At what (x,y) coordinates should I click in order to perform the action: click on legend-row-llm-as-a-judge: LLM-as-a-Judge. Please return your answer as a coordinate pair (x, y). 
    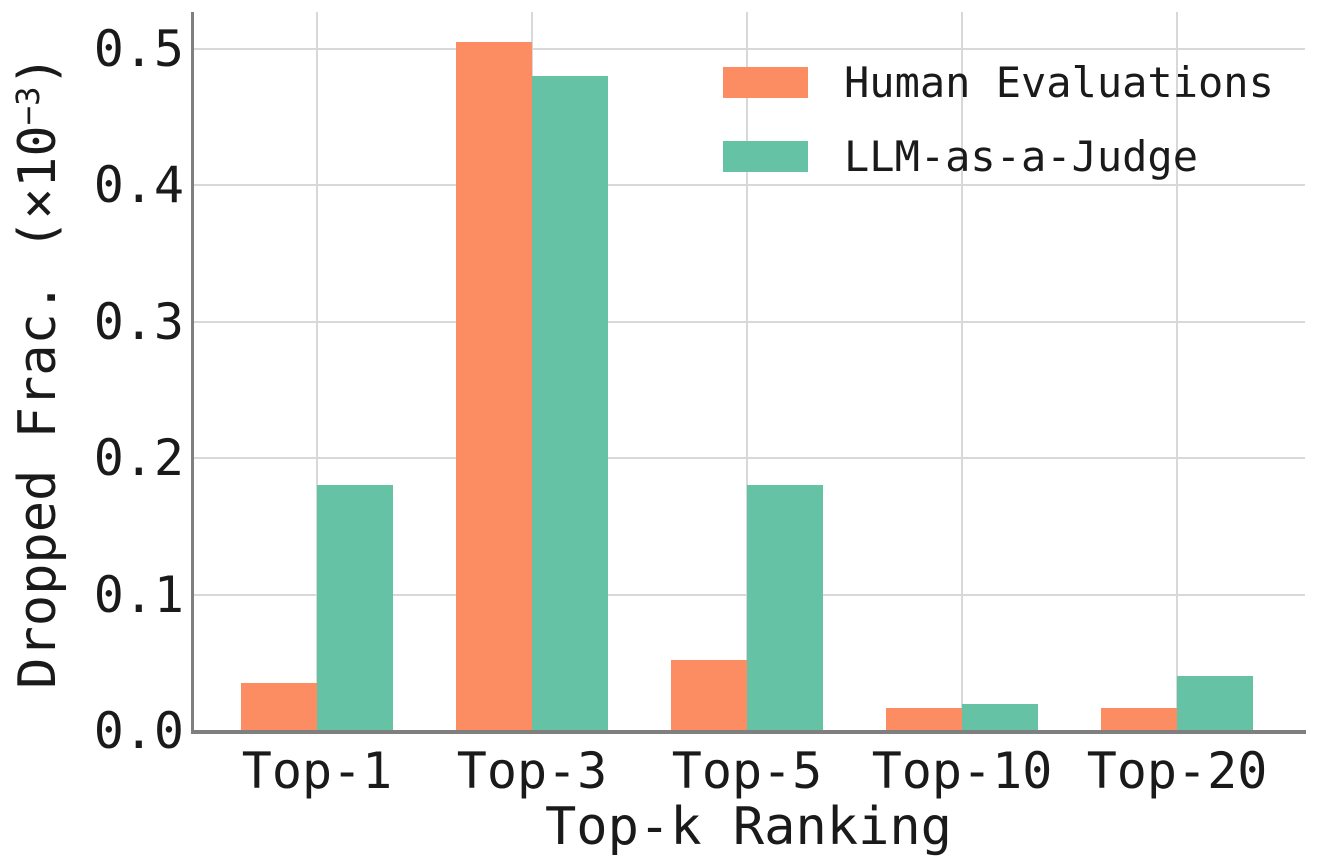
    Looking at the image, I should click on (998, 156).